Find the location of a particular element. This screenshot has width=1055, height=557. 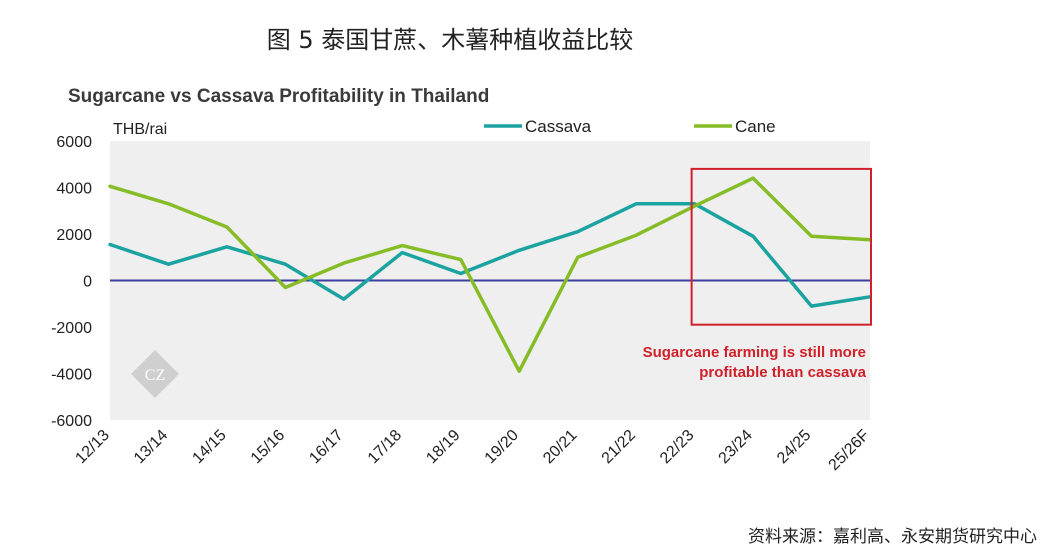

y-tick-label: 6000 is located at coordinates (74, 142).